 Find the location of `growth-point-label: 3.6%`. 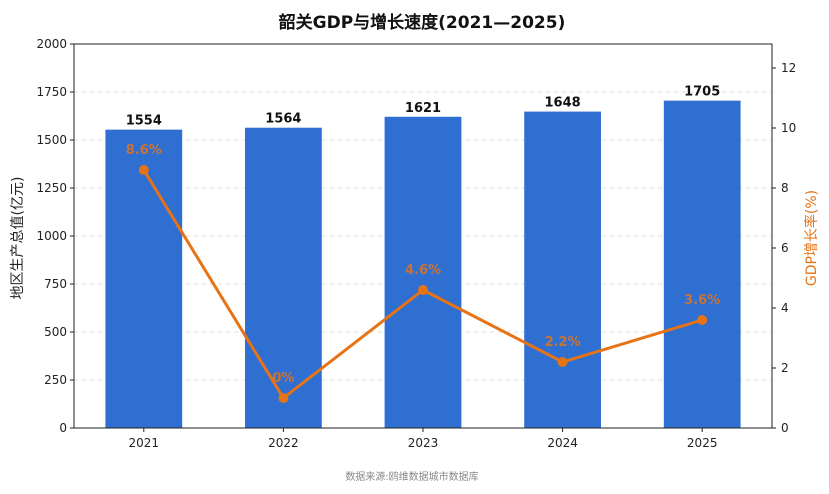

growth-point-label: 3.6% is located at coordinates (702, 300).